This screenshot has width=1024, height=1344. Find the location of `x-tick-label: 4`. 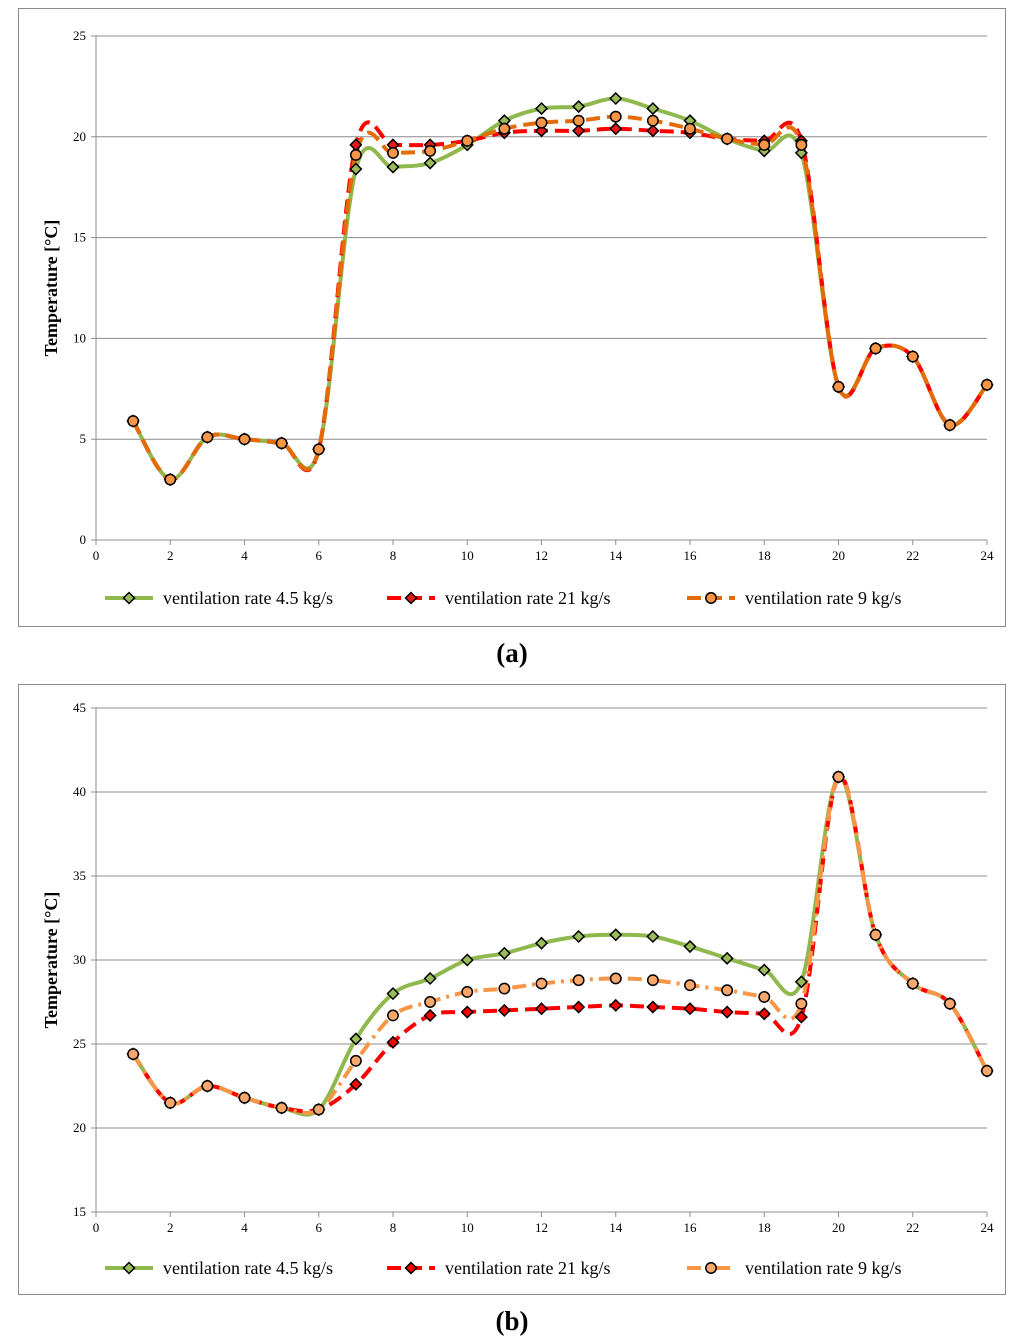

x-tick-label: 4 is located at coordinates (244, 555).